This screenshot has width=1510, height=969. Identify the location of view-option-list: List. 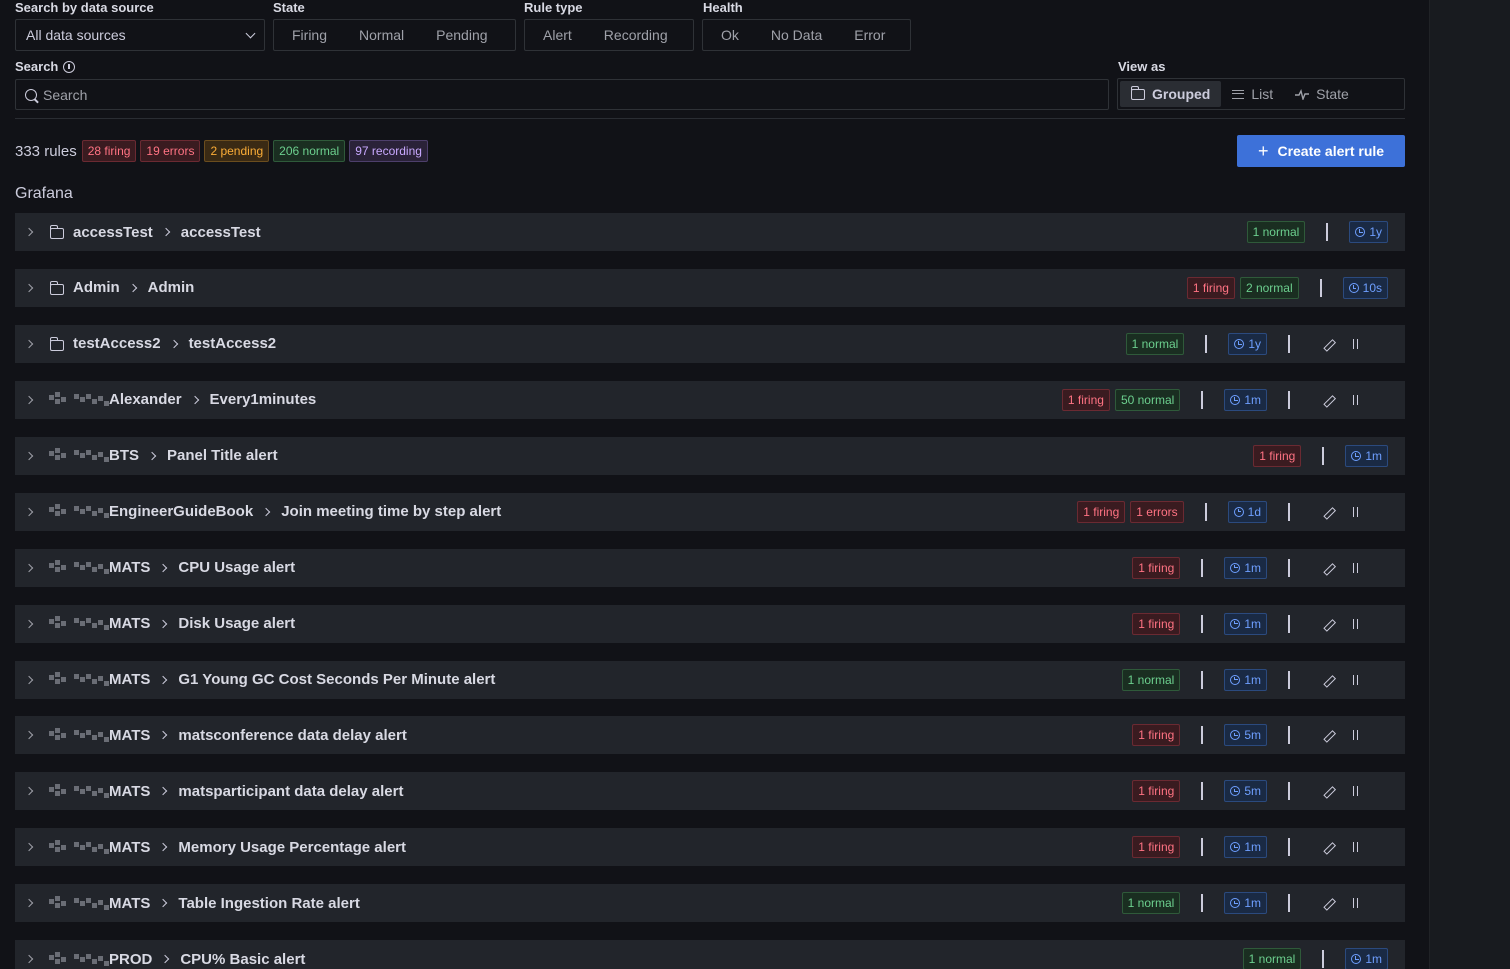
(1252, 94).